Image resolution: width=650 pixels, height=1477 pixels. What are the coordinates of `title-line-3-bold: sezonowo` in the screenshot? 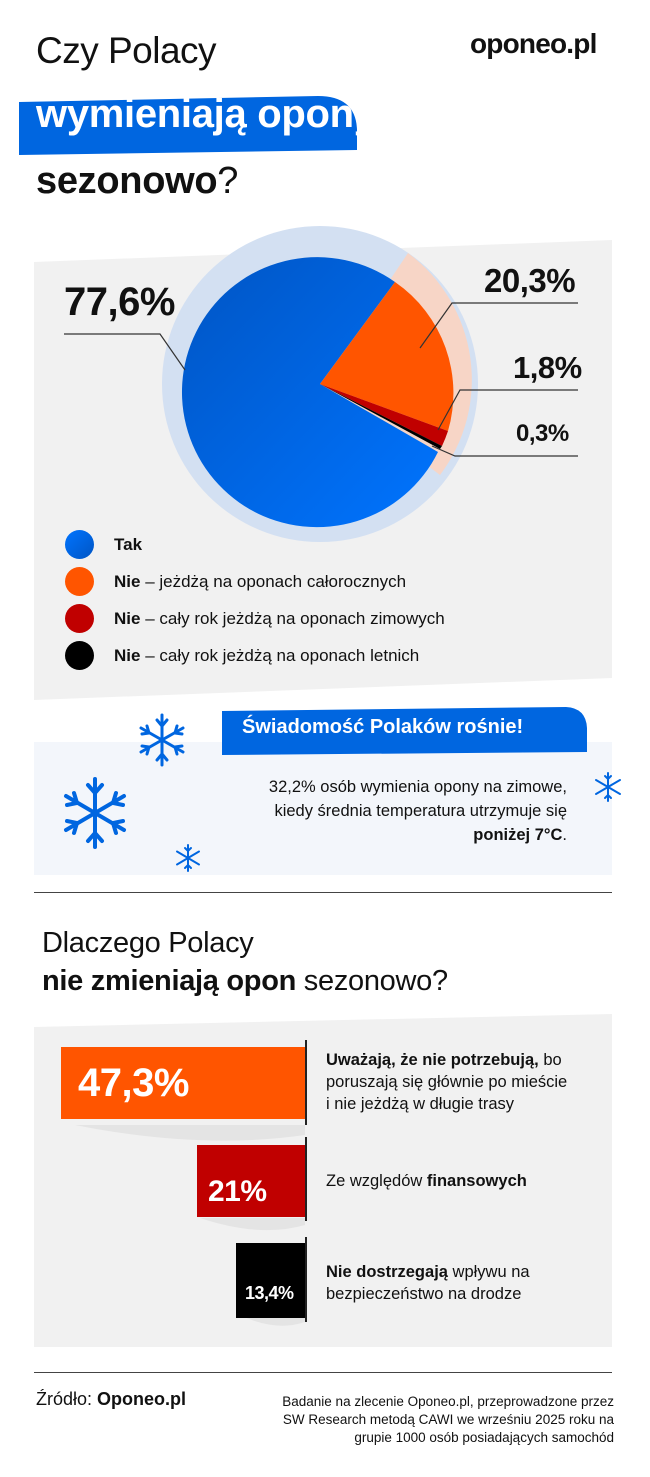 It's located at (127, 181).